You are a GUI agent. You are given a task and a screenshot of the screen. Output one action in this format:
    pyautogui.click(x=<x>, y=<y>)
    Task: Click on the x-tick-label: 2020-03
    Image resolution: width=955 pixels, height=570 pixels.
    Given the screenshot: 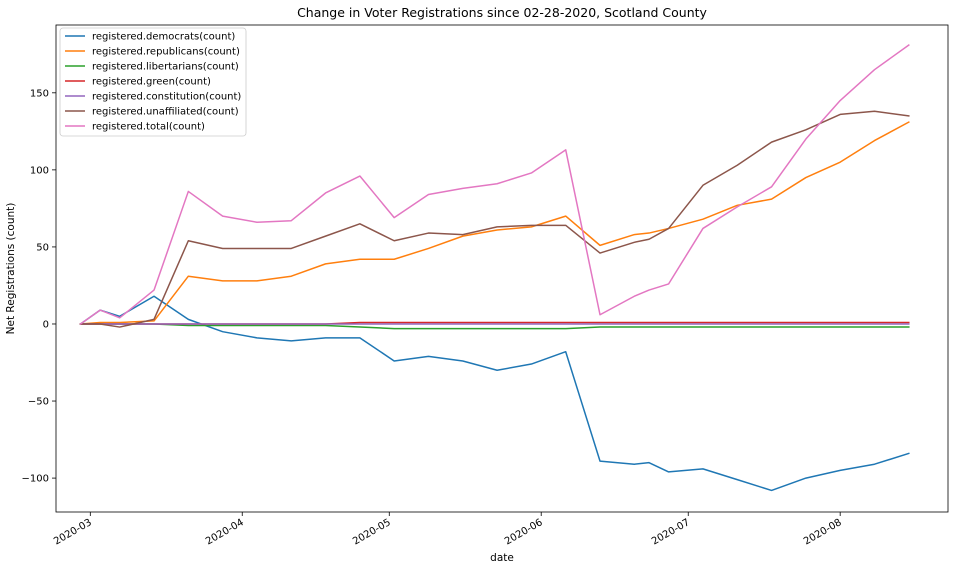 What is the action you would take?
    pyautogui.click(x=73, y=532)
    